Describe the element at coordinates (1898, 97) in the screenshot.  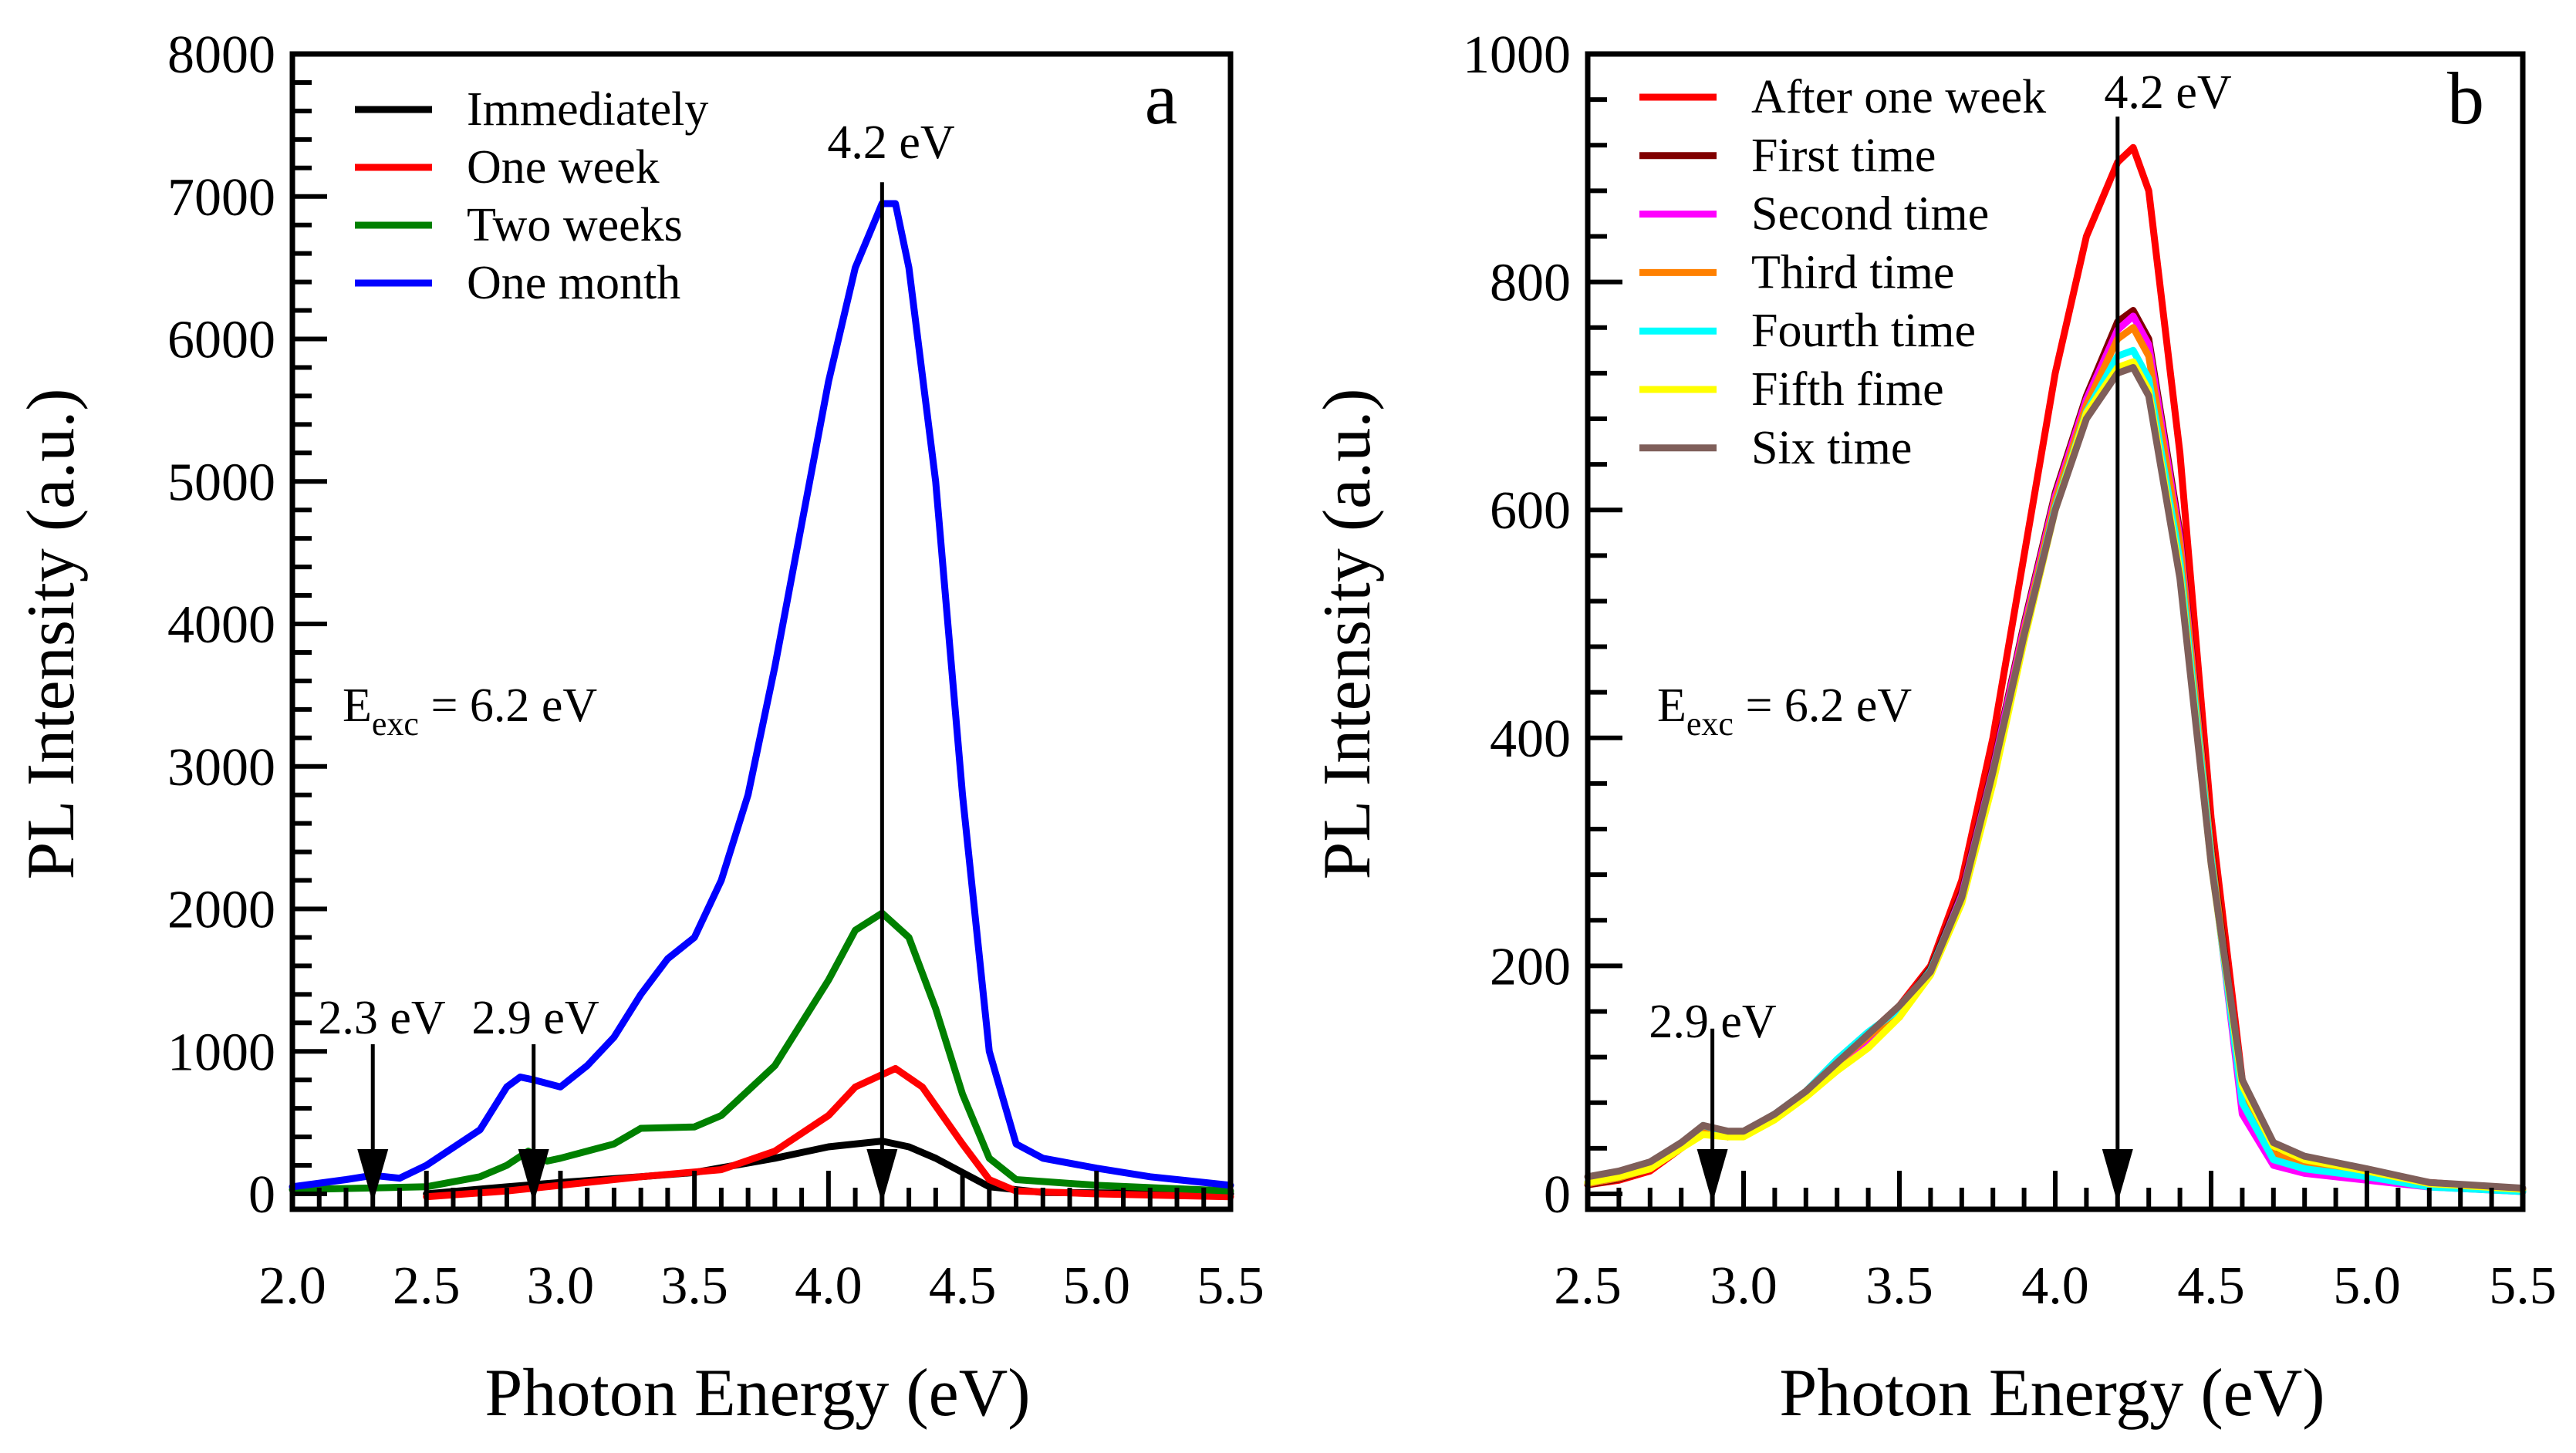
I see `legend-label: After one week` at that location.